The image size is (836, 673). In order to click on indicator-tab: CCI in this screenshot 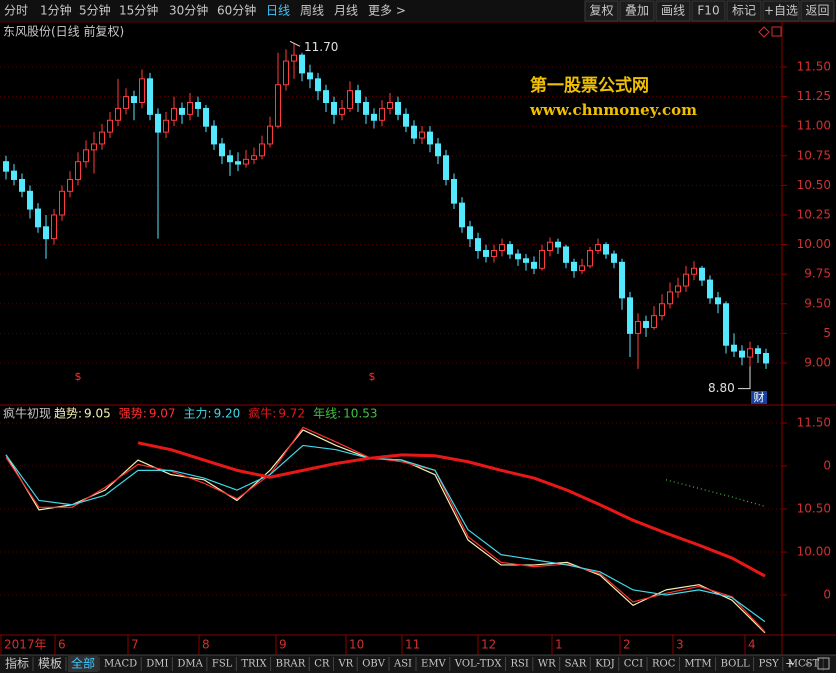, I will do `click(633, 664)`.